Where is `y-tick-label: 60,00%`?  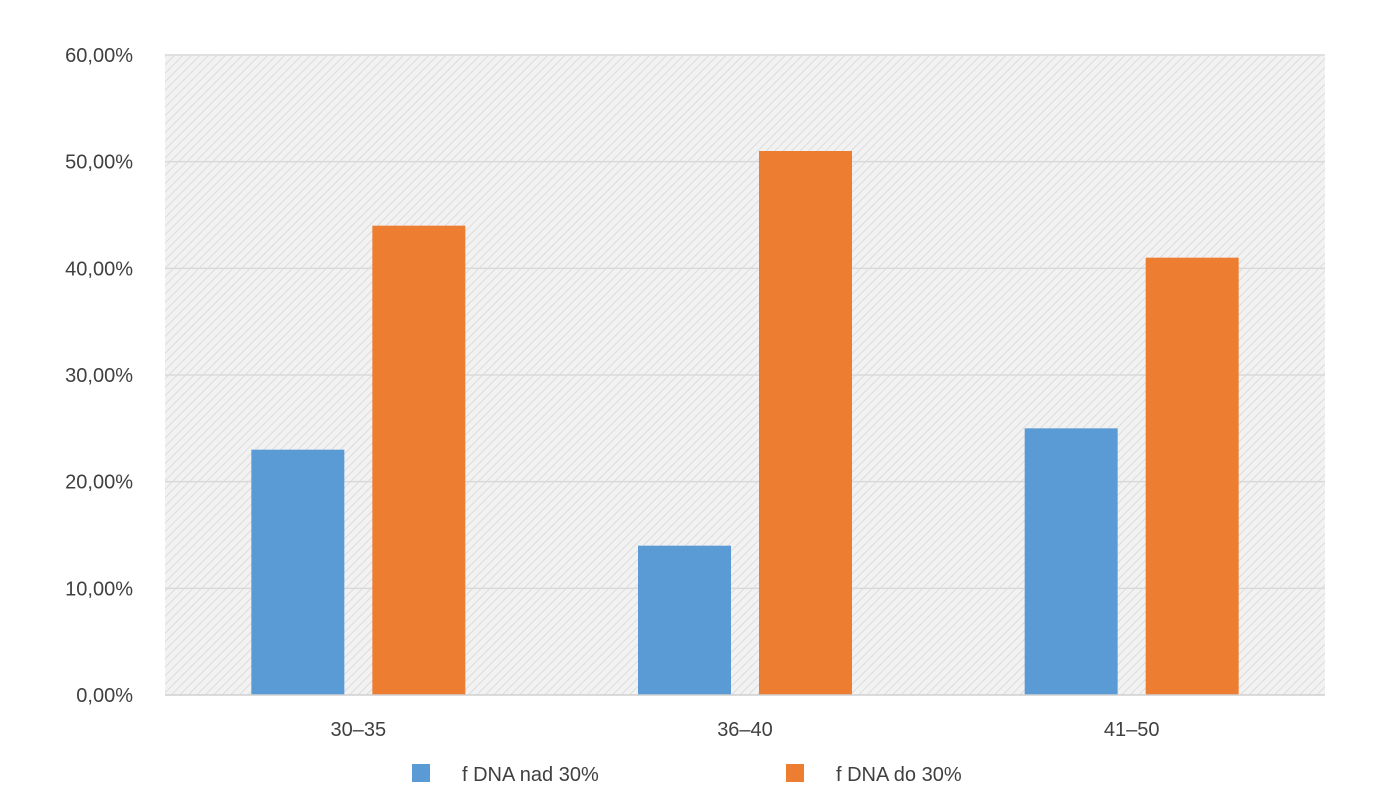 y-tick-label: 60,00% is located at coordinates (99, 56).